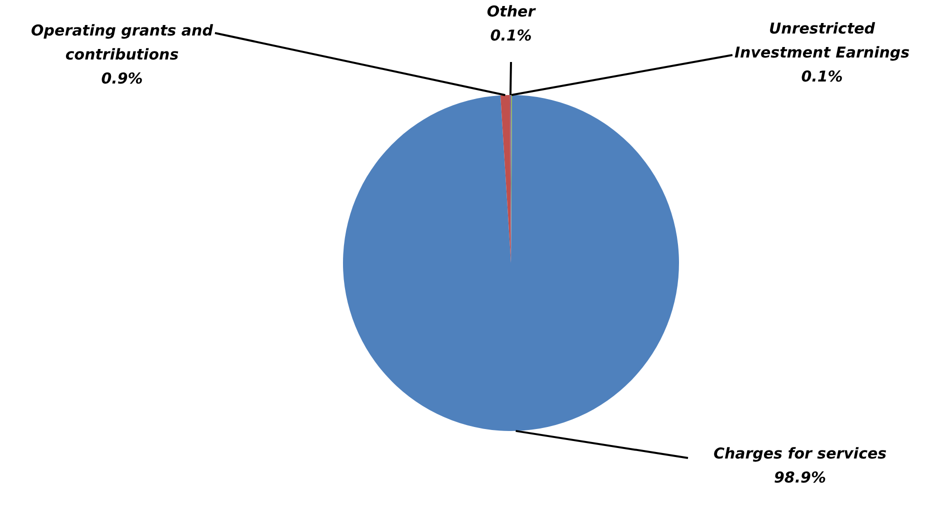 The image size is (949, 512). Describe the element at coordinates (122, 78) in the screenshot. I see `data-label: 0.9%` at that location.